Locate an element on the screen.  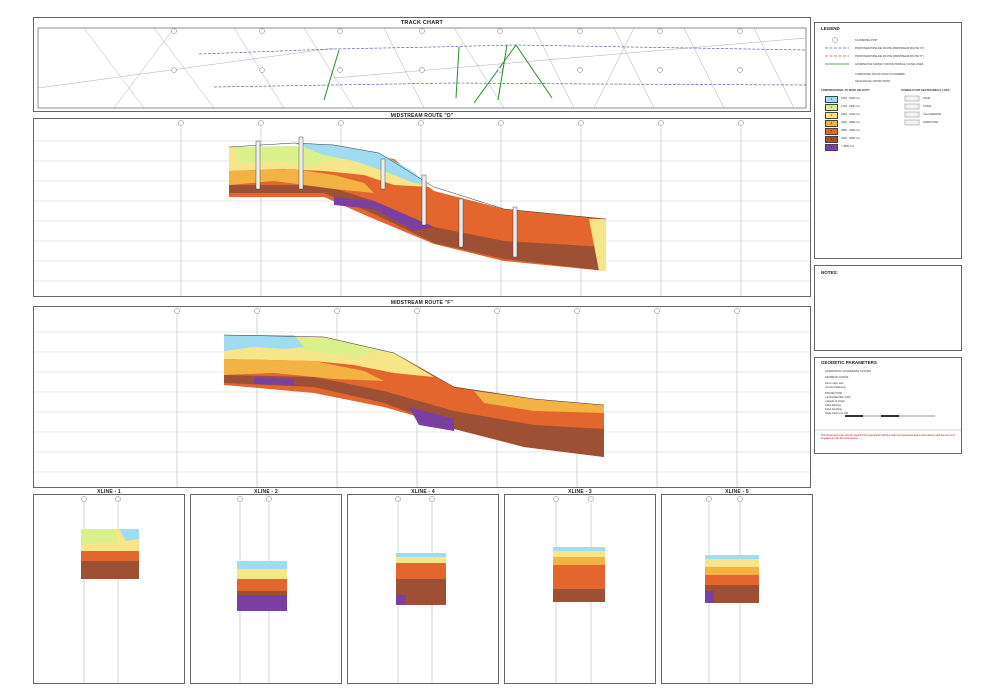
layer-5-swatch: 5 is located at coordinates (831, 131).